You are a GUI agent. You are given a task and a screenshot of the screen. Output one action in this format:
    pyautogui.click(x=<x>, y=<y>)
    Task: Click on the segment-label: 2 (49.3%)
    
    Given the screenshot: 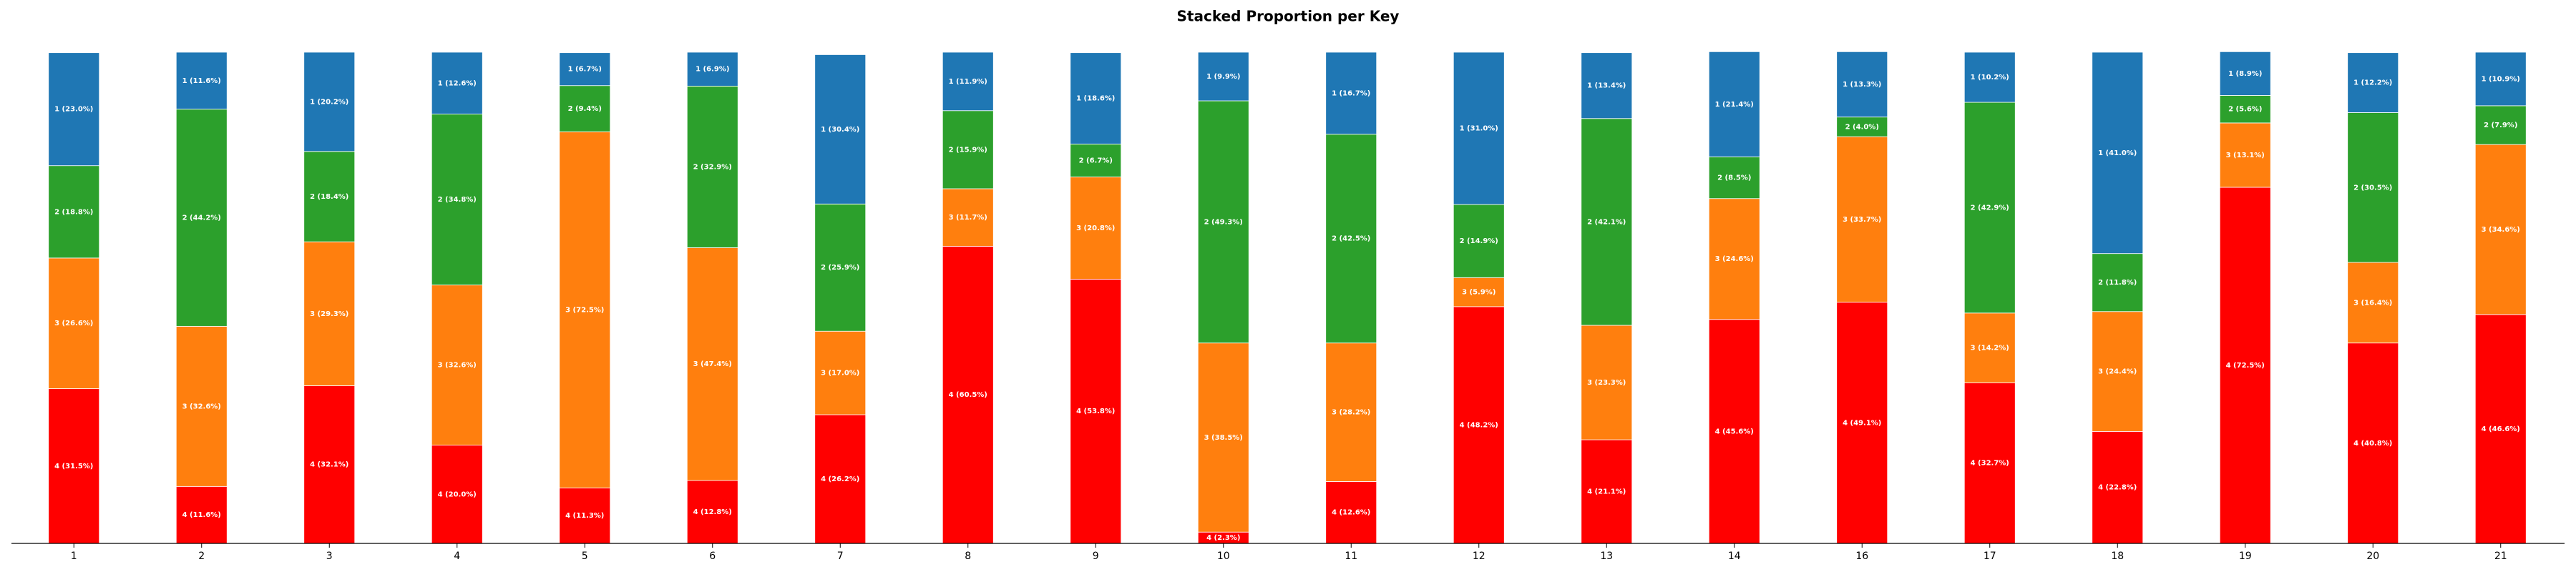 What is the action you would take?
    pyautogui.click(x=1223, y=222)
    